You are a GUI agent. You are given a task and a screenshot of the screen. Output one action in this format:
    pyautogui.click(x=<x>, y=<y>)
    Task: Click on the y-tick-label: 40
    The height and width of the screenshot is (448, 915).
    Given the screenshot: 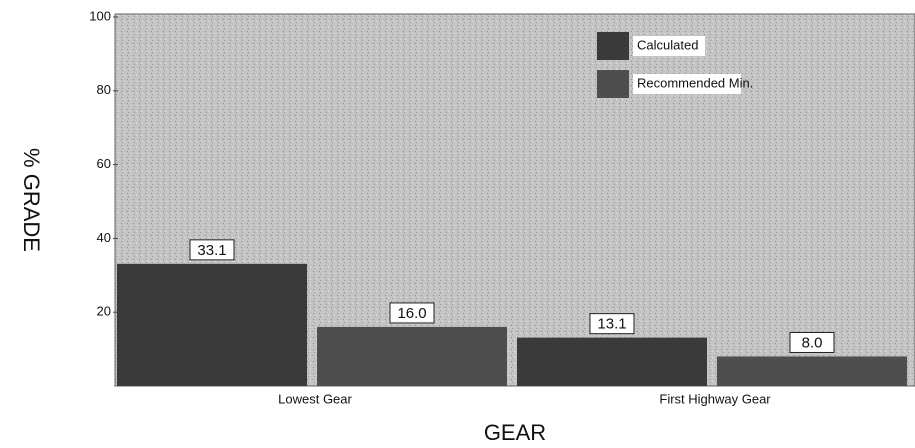 What is the action you would take?
    pyautogui.click(x=104, y=237)
    